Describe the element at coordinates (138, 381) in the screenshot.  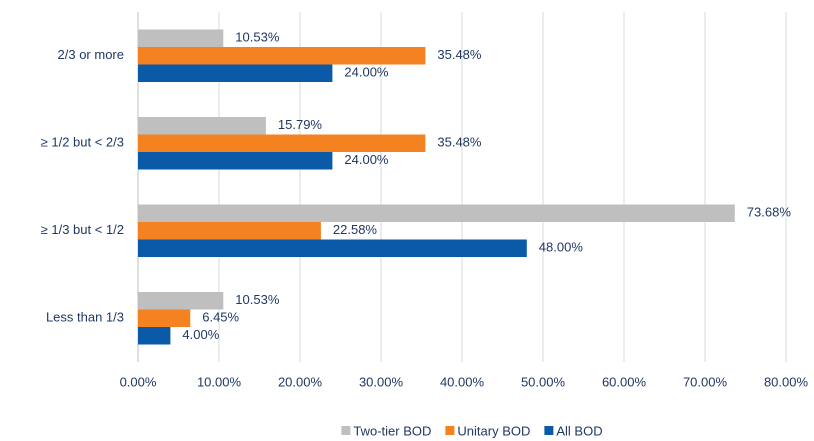
I see `x-tick-label: 0.00%` at that location.